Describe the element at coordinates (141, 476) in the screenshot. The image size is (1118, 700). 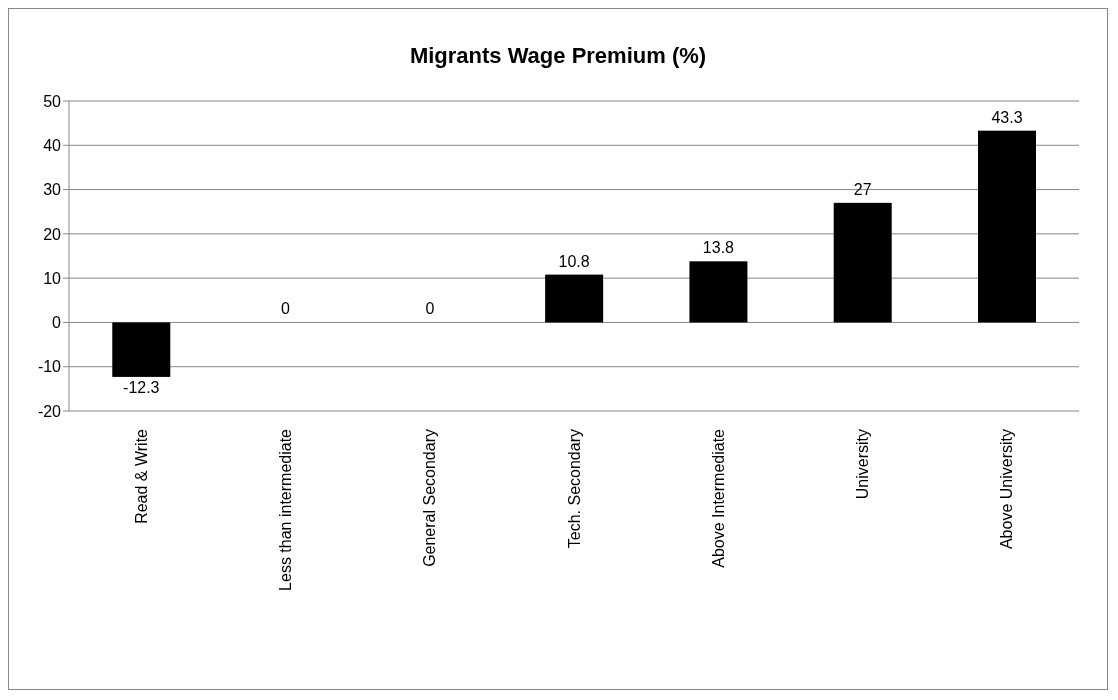
I see `x-tick-label: Read & Write` at that location.